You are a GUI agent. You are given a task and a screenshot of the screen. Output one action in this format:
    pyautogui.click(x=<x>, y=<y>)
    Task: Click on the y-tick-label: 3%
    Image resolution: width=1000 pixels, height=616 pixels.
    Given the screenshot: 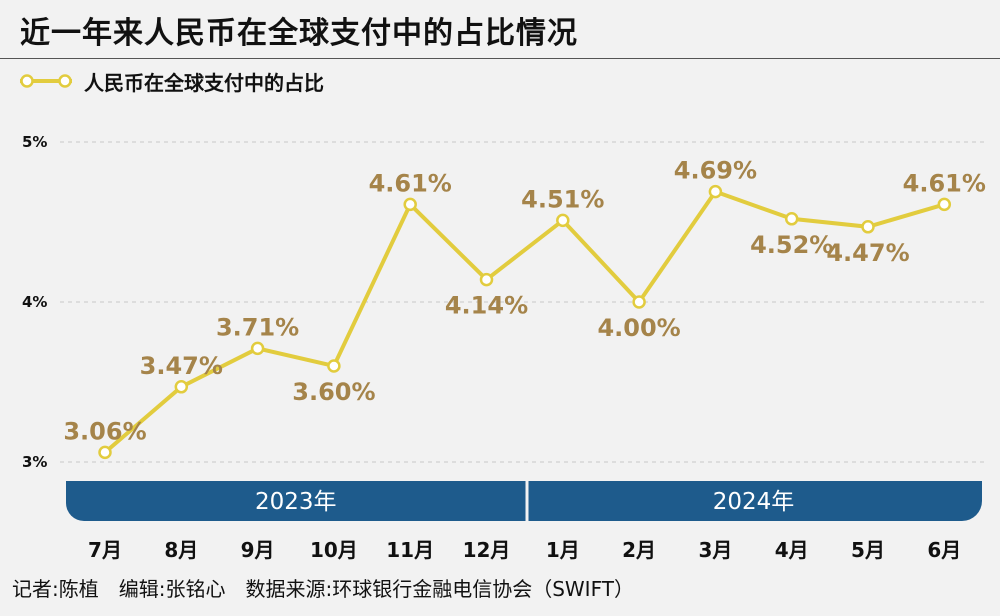 What is the action you would take?
    pyautogui.click(x=34, y=462)
    